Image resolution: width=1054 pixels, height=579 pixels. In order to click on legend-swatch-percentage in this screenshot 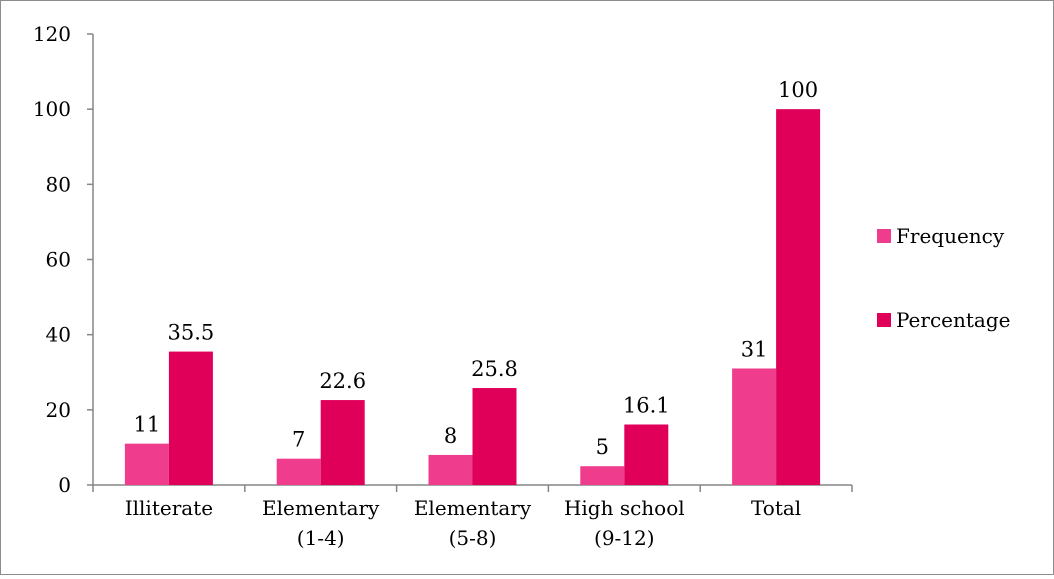, I will do `click(884, 320)`.